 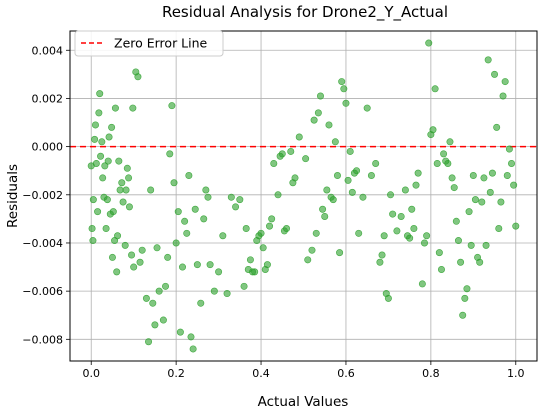 What do you see at coordinates (303, 370) in the screenshot?
I see `x-axis-ticks: 0.0 0.2 0.4 0.6 0.8 1.0` at bounding box center [303, 370].